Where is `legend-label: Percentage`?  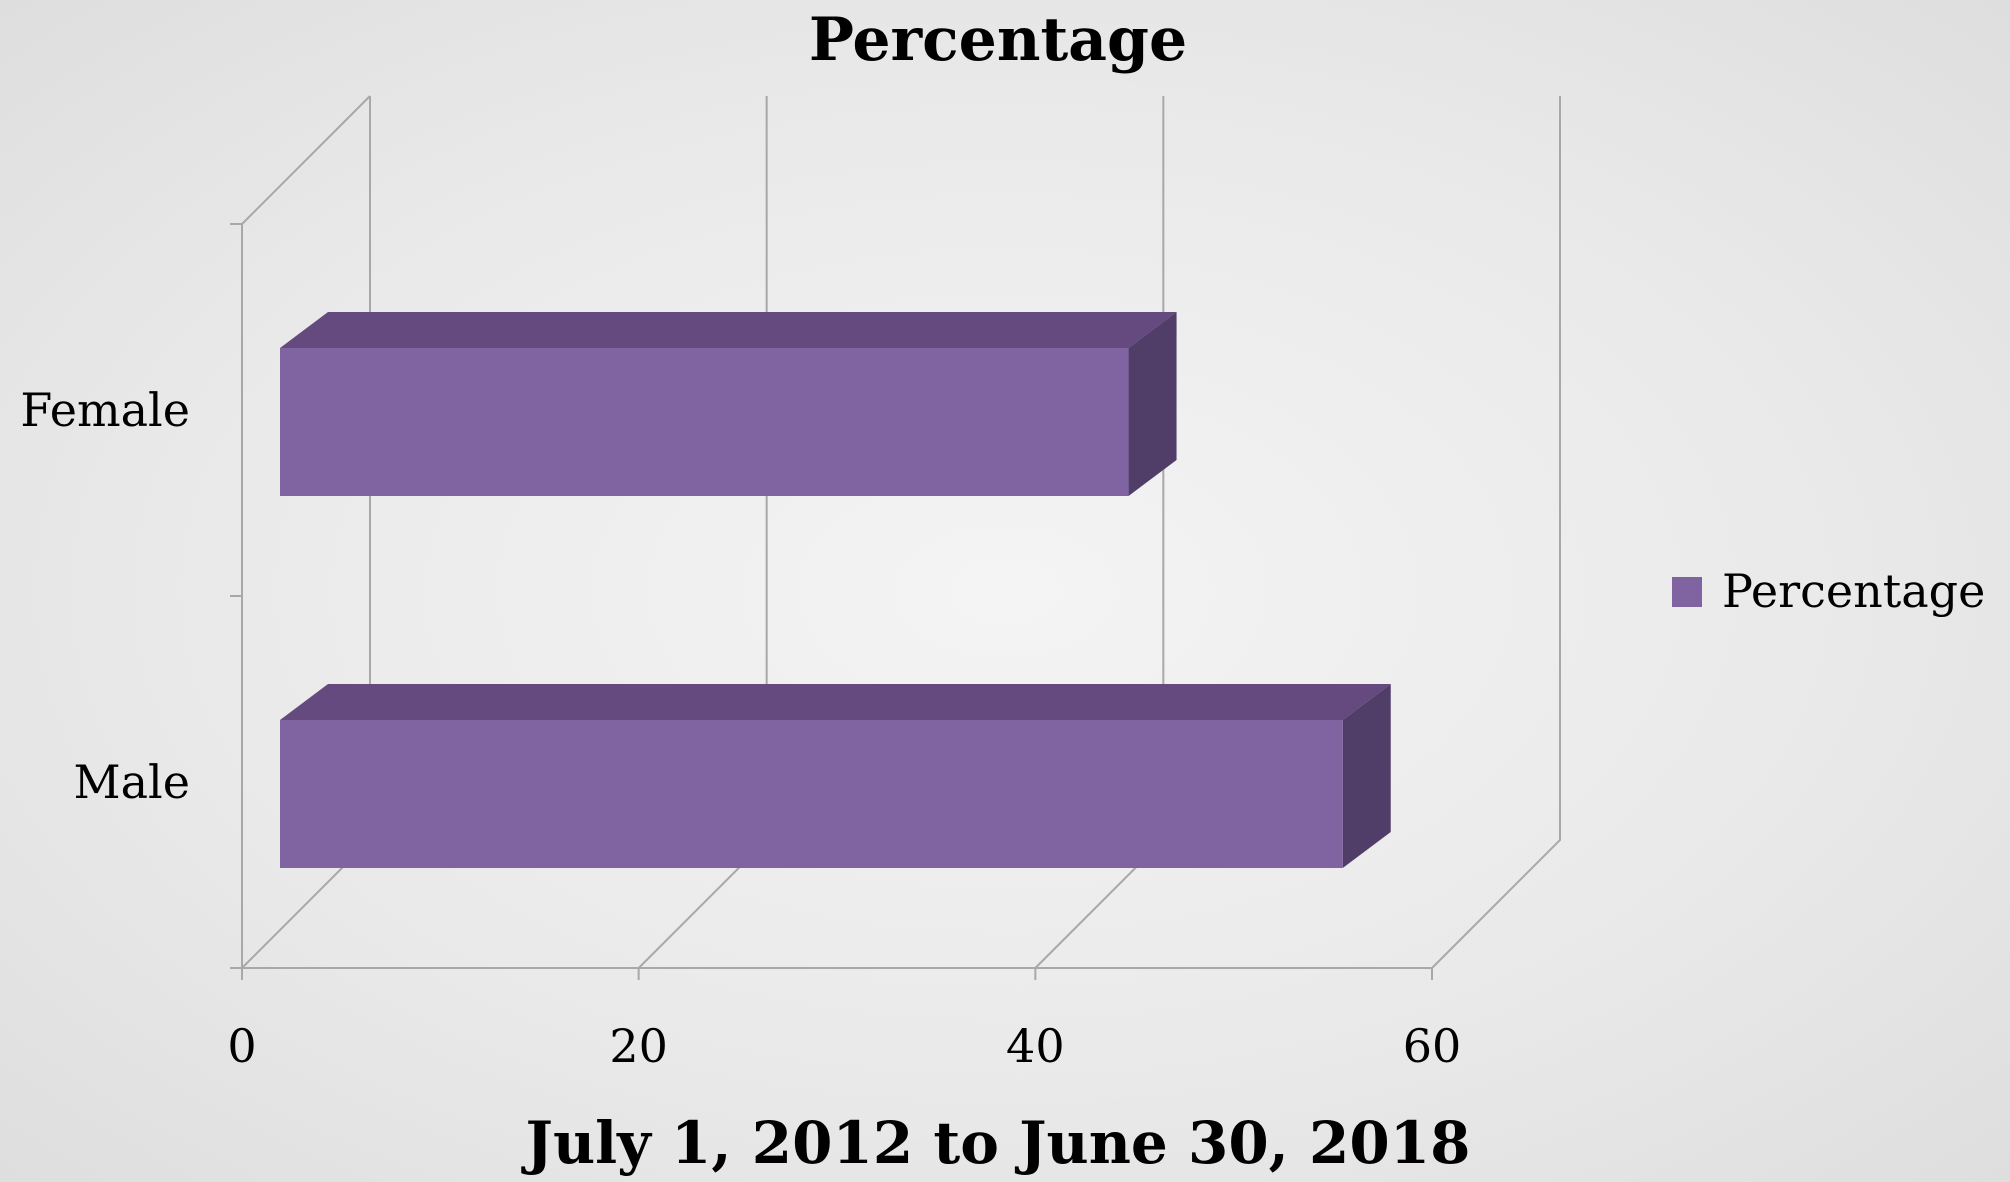
legend-label: Percentage is located at coordinates (1853, 591).